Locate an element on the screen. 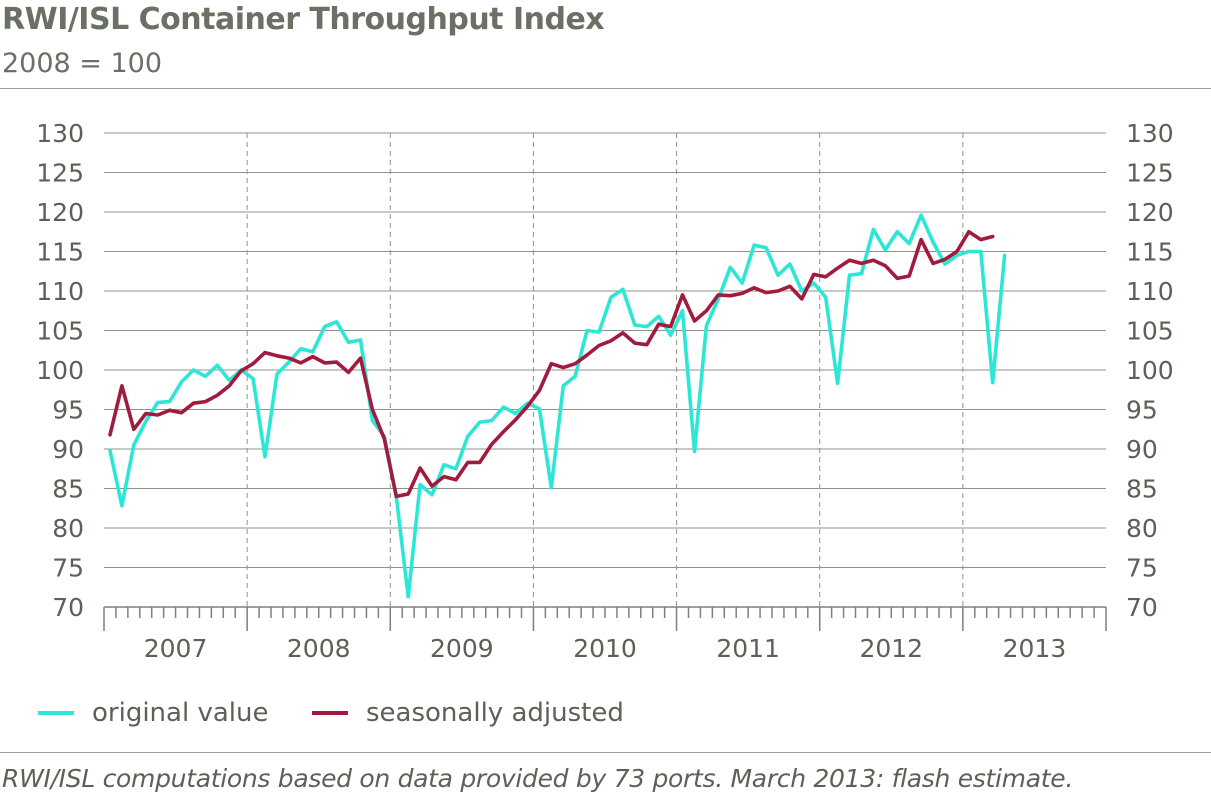 Image resolution: width=1211 pixels, height=803 pixels. y-tick-label-left: 80 is located at coordinates (68, 528).